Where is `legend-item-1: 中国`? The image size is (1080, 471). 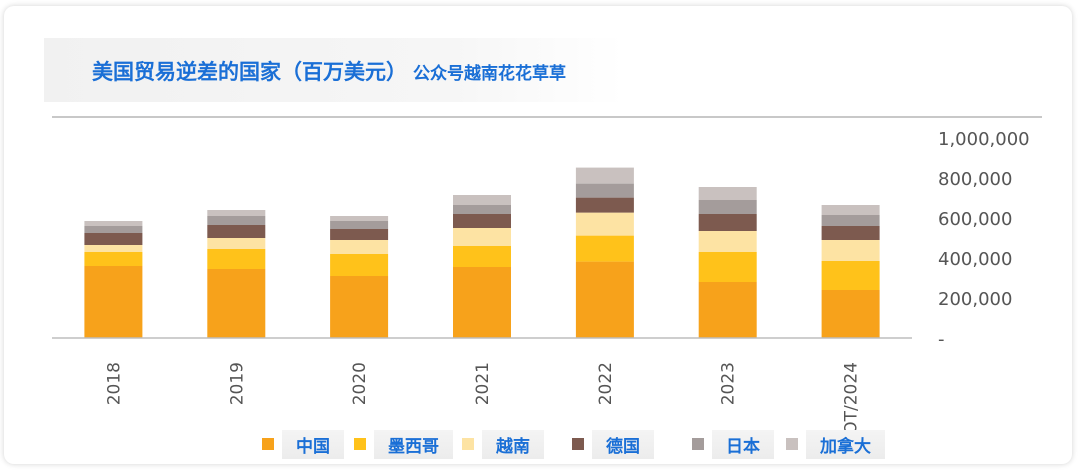
legend-item-1: 中国 is located at coordinates (303, 444).